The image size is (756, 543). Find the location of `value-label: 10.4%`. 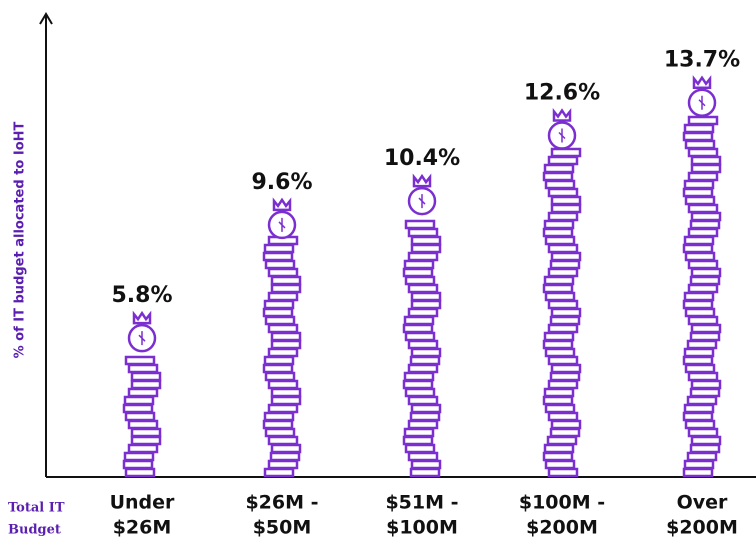

value-label: 10.4% is located at coordinates (422, 158).